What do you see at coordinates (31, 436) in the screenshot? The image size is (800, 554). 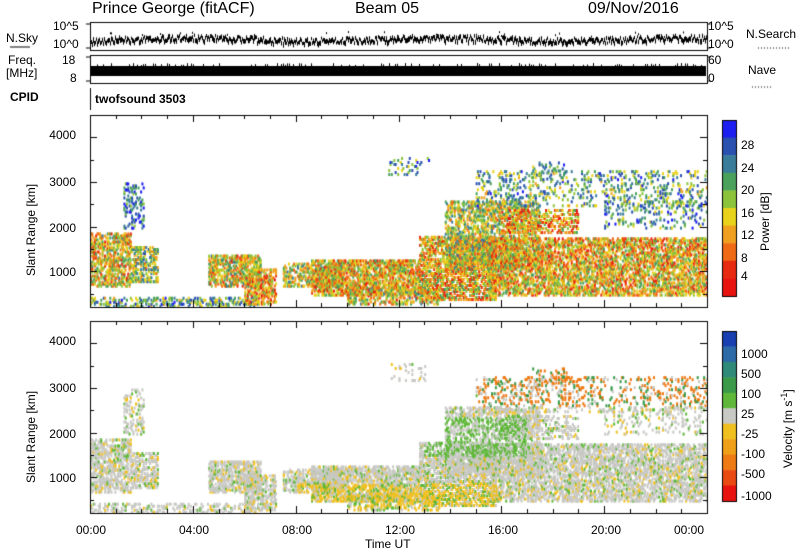 I see `velocity-ylabel: Slant Range [km]` at bounding box center [31, 436].